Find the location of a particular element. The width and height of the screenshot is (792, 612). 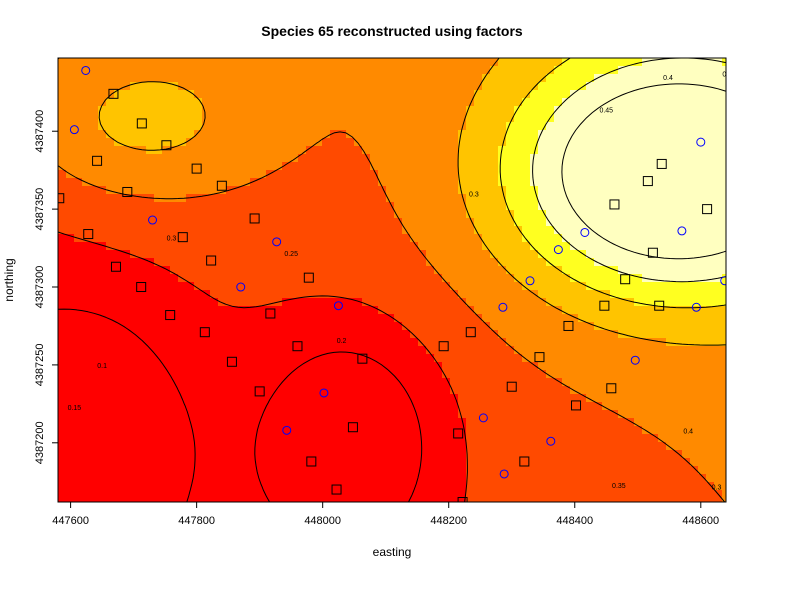

sample-square-point is located at coordinates (539, 357).